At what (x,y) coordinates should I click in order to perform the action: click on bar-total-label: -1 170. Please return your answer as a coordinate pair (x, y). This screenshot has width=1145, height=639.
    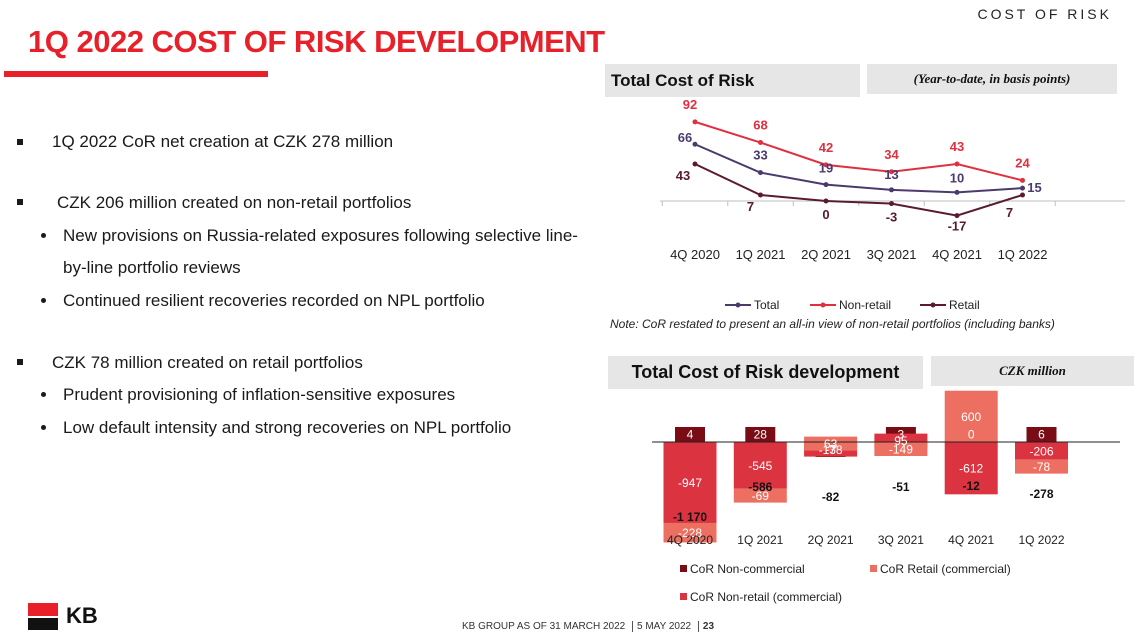
    Looking at the image, I should click on (690, 517).